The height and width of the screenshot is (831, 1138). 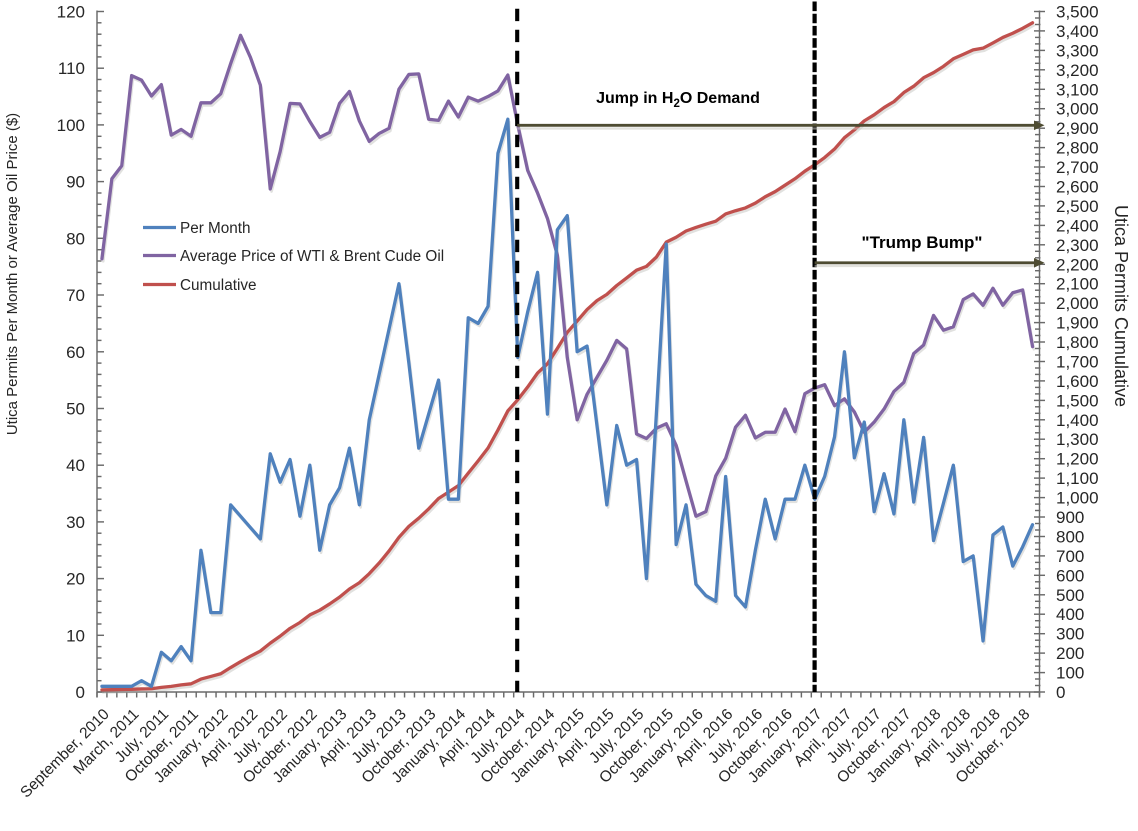 I want to click on svg-text: 3,300, so click(x=1077, y=50).